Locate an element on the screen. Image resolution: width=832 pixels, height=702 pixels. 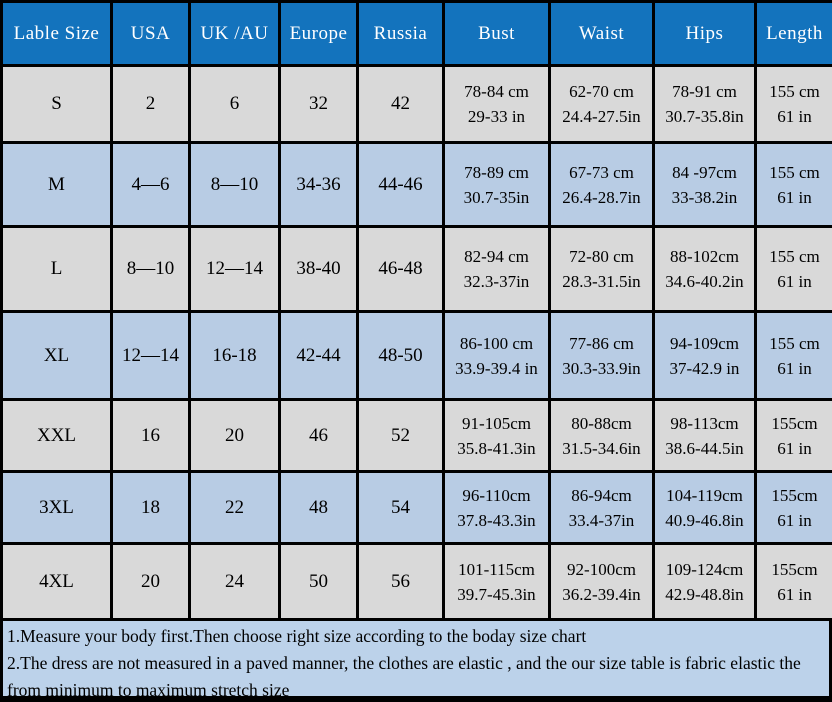
cell-hips-cm: 88-102cm is located at coordinates (704, 256).